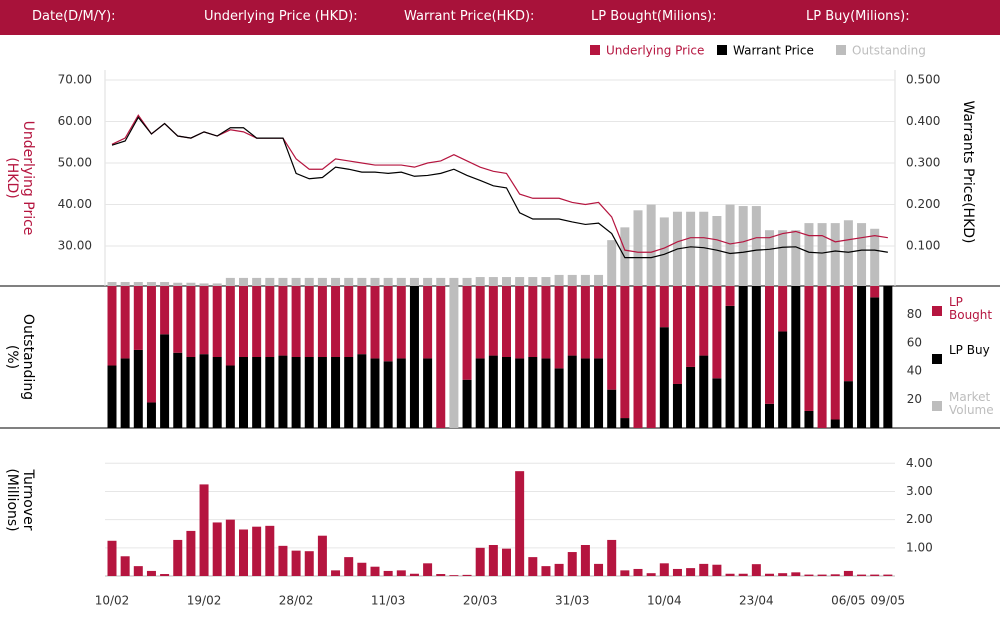 The image size is (1000, 620). Describe the element at coordinates (888, 601) in the screenshot. I see `x-tick-label: 09/05` at that location.